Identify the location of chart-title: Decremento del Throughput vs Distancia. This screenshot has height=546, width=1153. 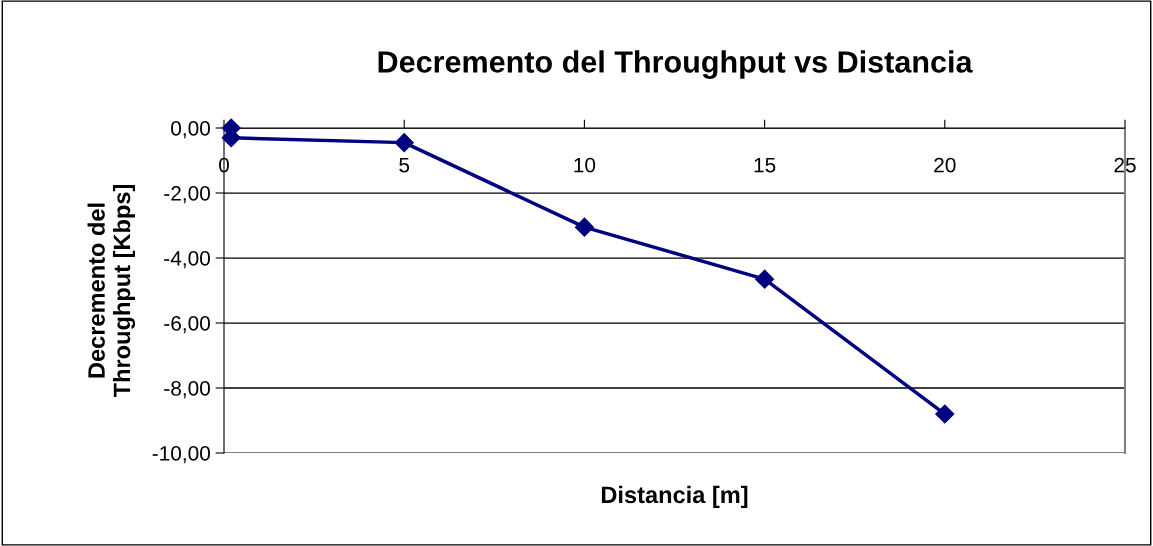
(675, 64).